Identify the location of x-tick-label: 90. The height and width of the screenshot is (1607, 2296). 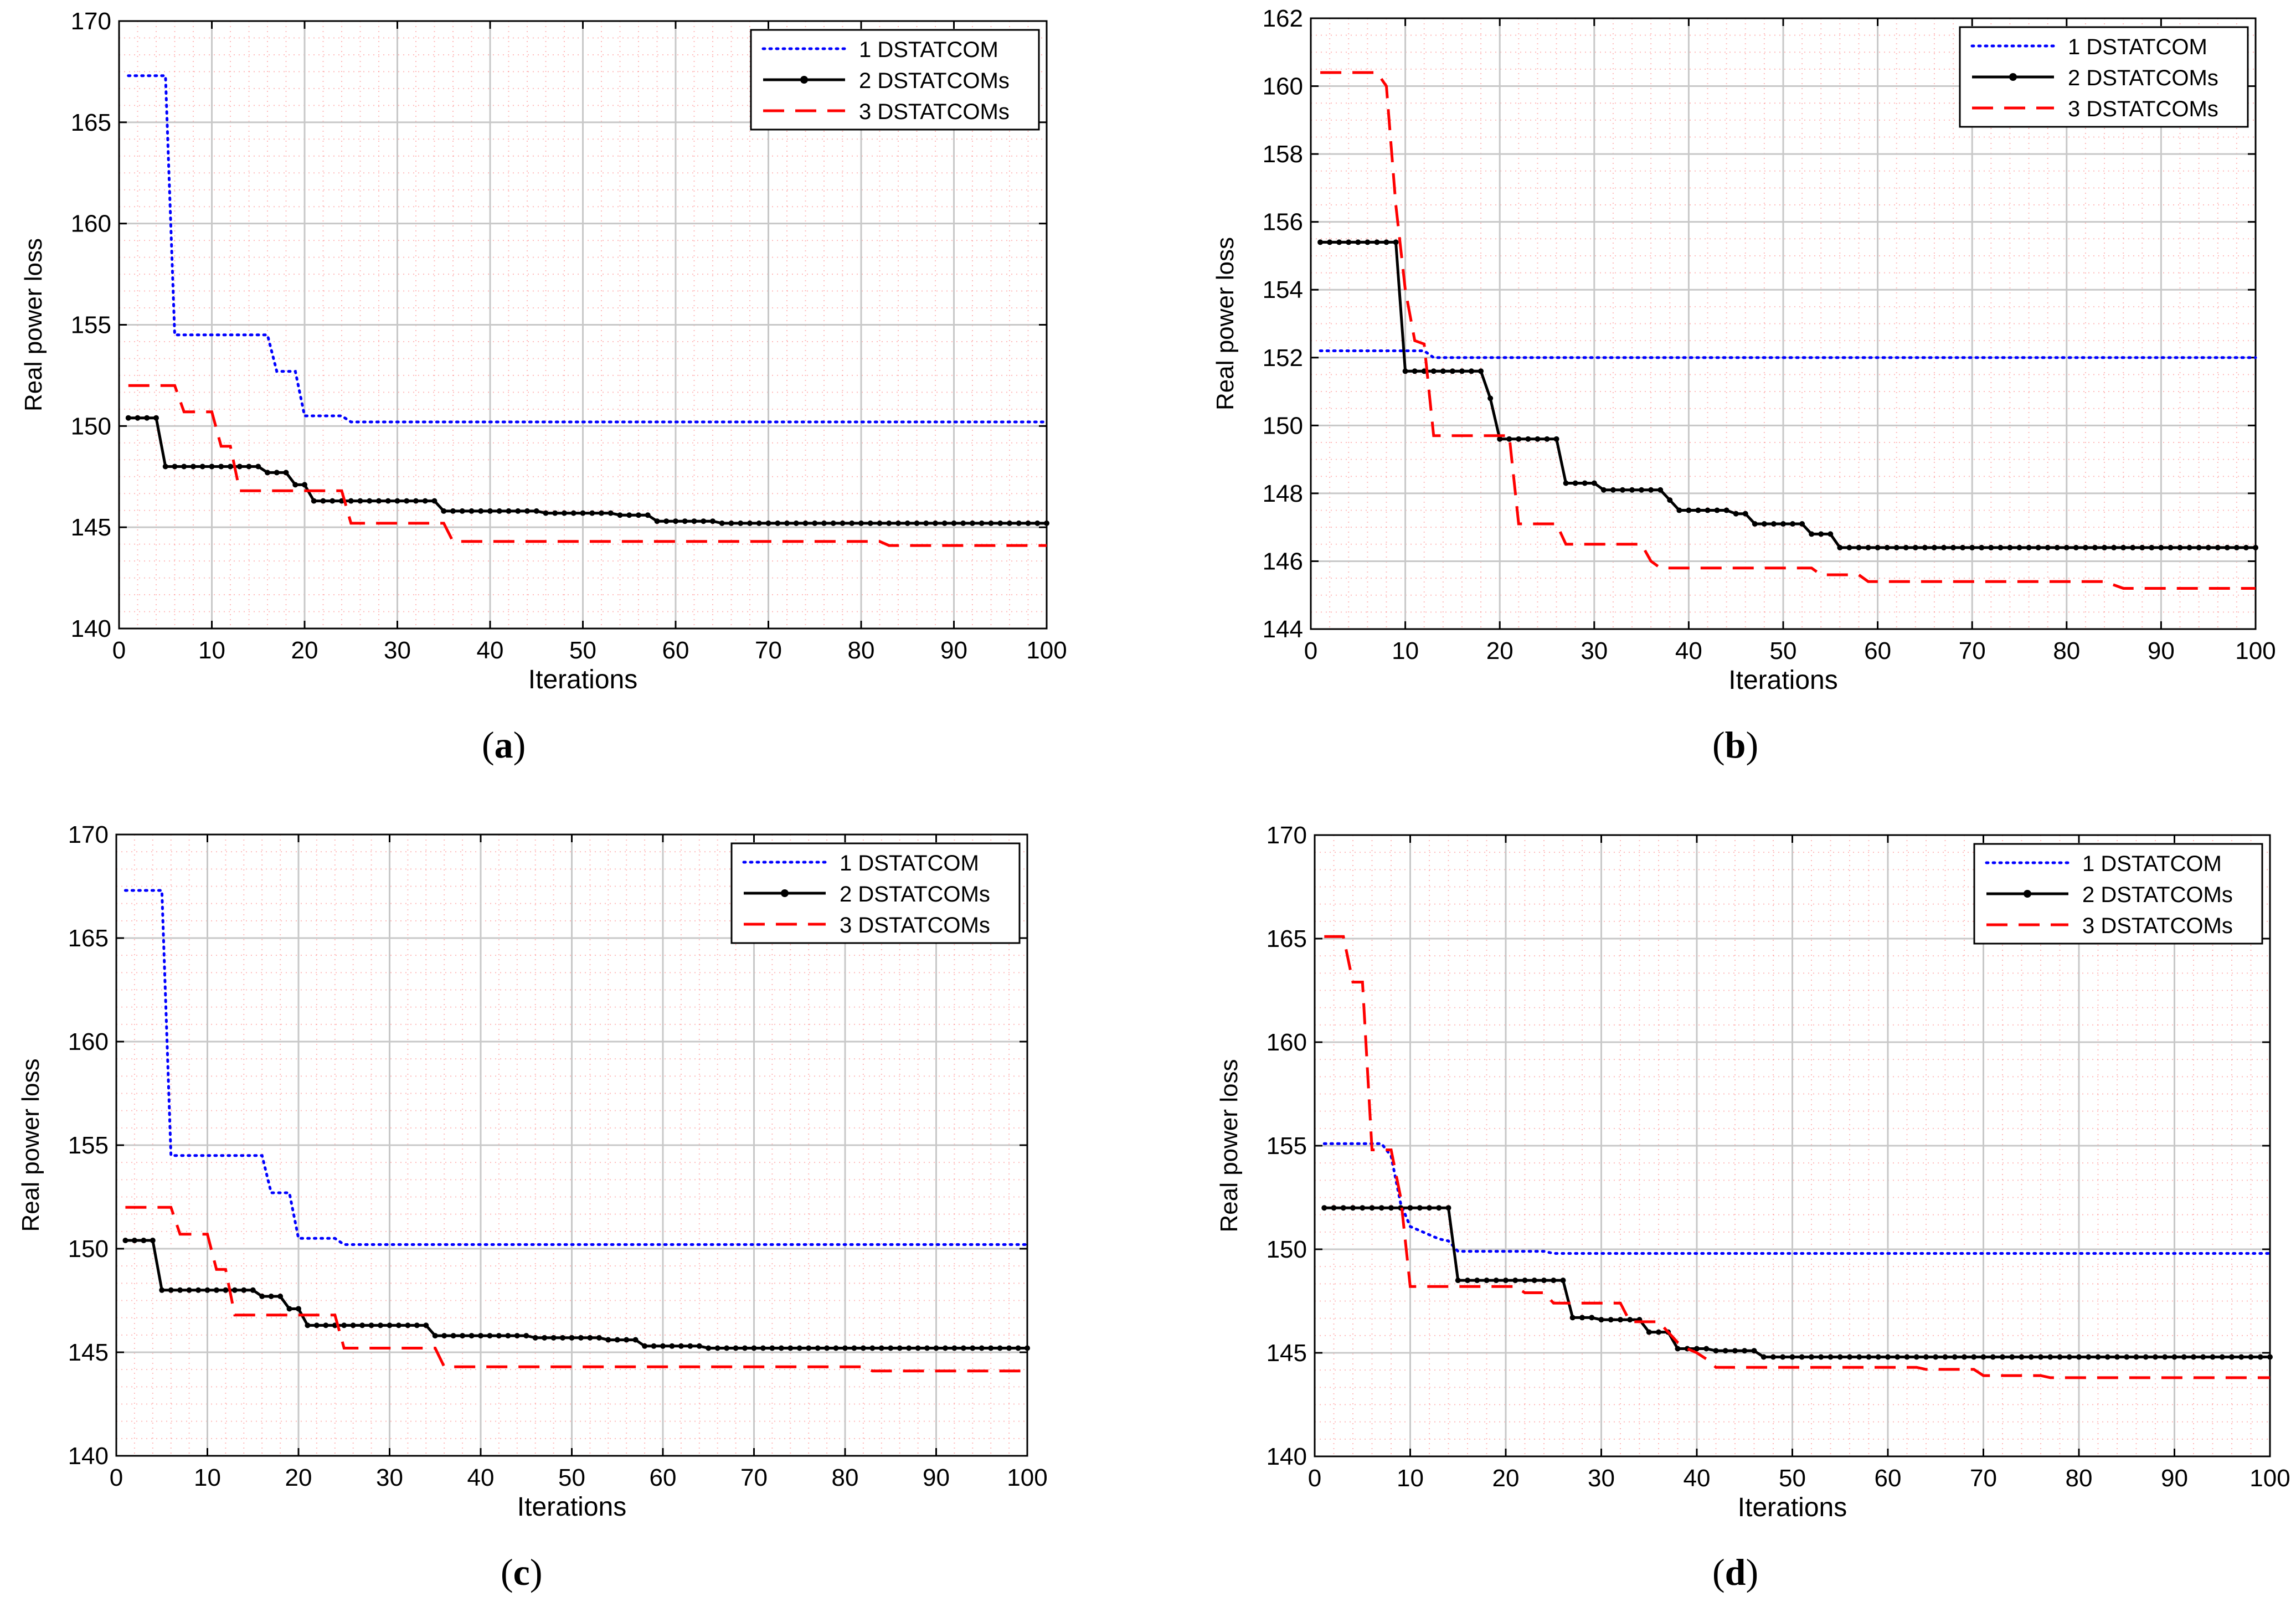
(2174, 1478).